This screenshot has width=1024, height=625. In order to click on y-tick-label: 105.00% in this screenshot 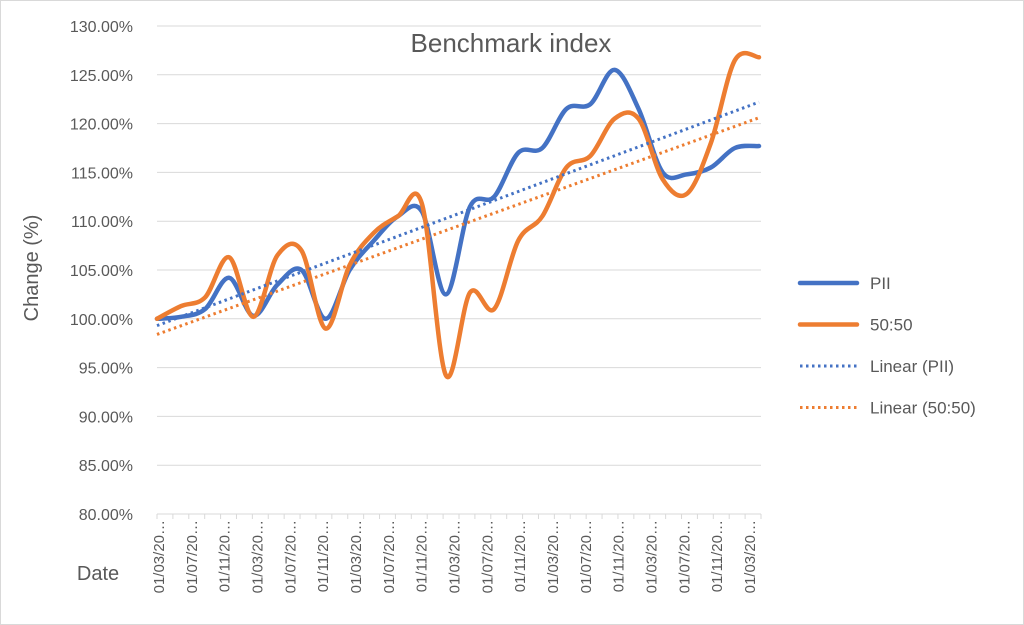, I will do `click(101, 271)`.